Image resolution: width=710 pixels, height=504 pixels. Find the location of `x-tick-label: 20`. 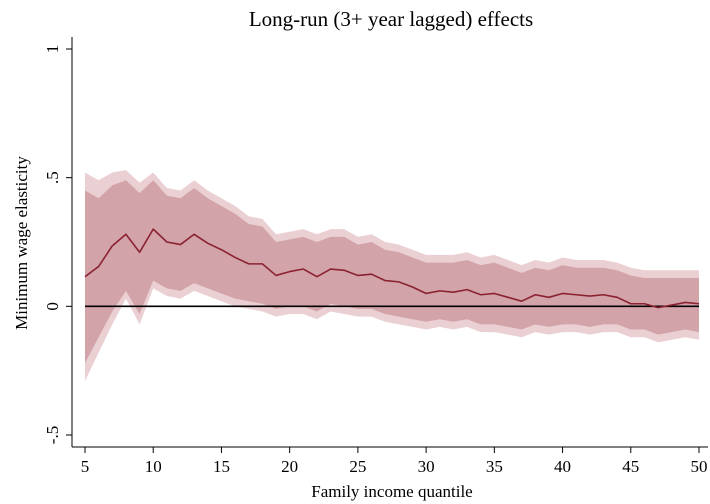

x-tick-label: 20 is located at coordinates (289, 466).